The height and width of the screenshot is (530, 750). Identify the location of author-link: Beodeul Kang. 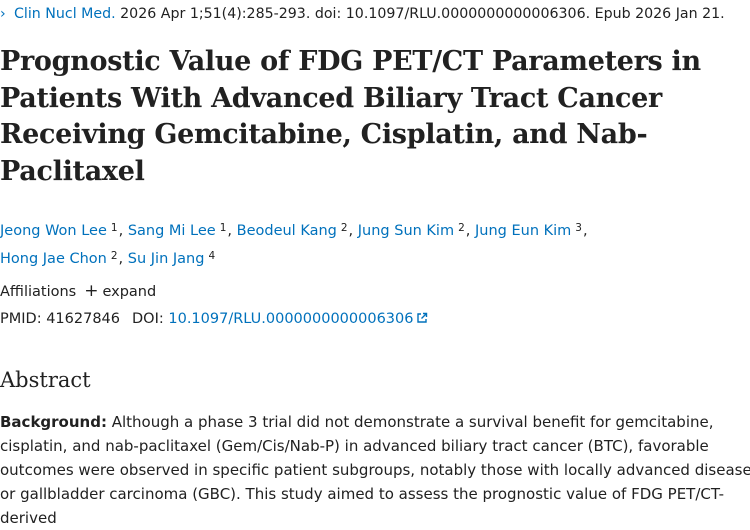
(286, 231).